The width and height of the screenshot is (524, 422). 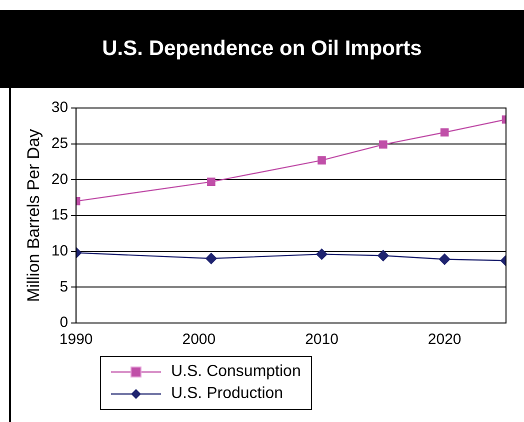 I want to click on y-tick-label: 15, so click(x=59, y=215).